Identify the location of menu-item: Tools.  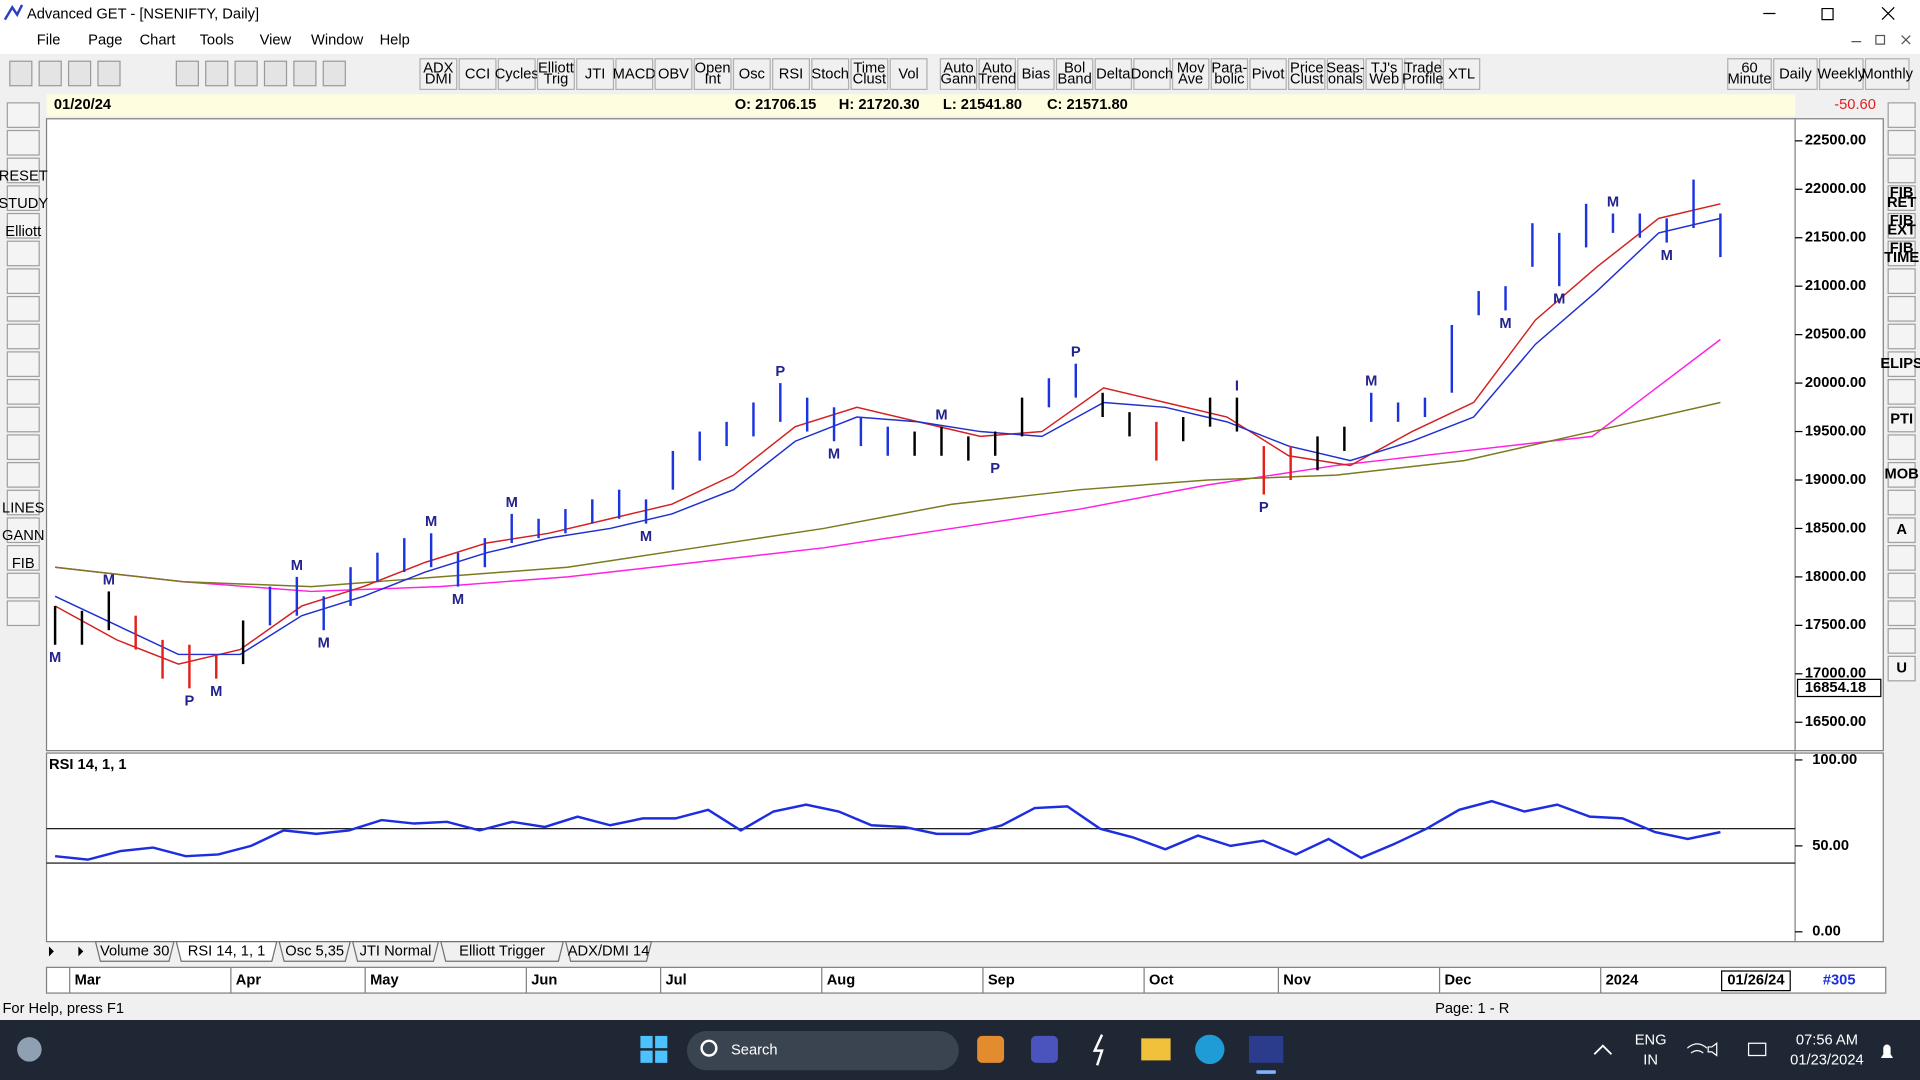
(217, 40).